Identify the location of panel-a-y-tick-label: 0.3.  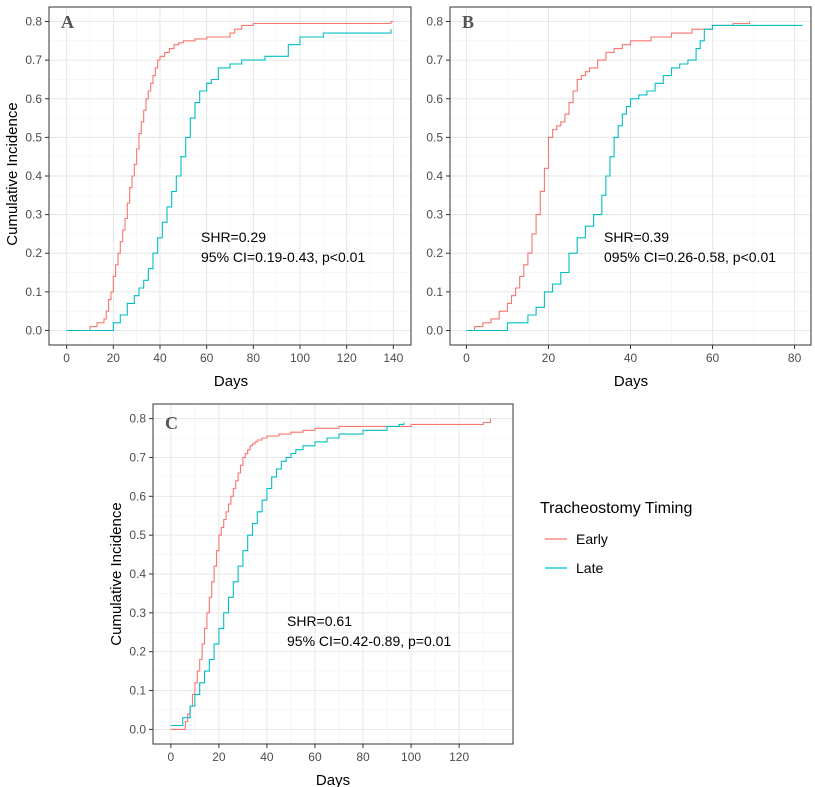
(33, 215).